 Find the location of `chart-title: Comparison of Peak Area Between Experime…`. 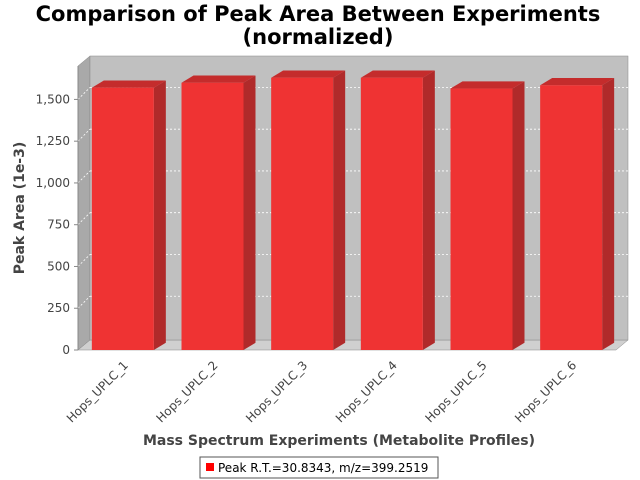

chart-title: Comparison of Peak Area Between Experime… is located at coordinates (318, 14).